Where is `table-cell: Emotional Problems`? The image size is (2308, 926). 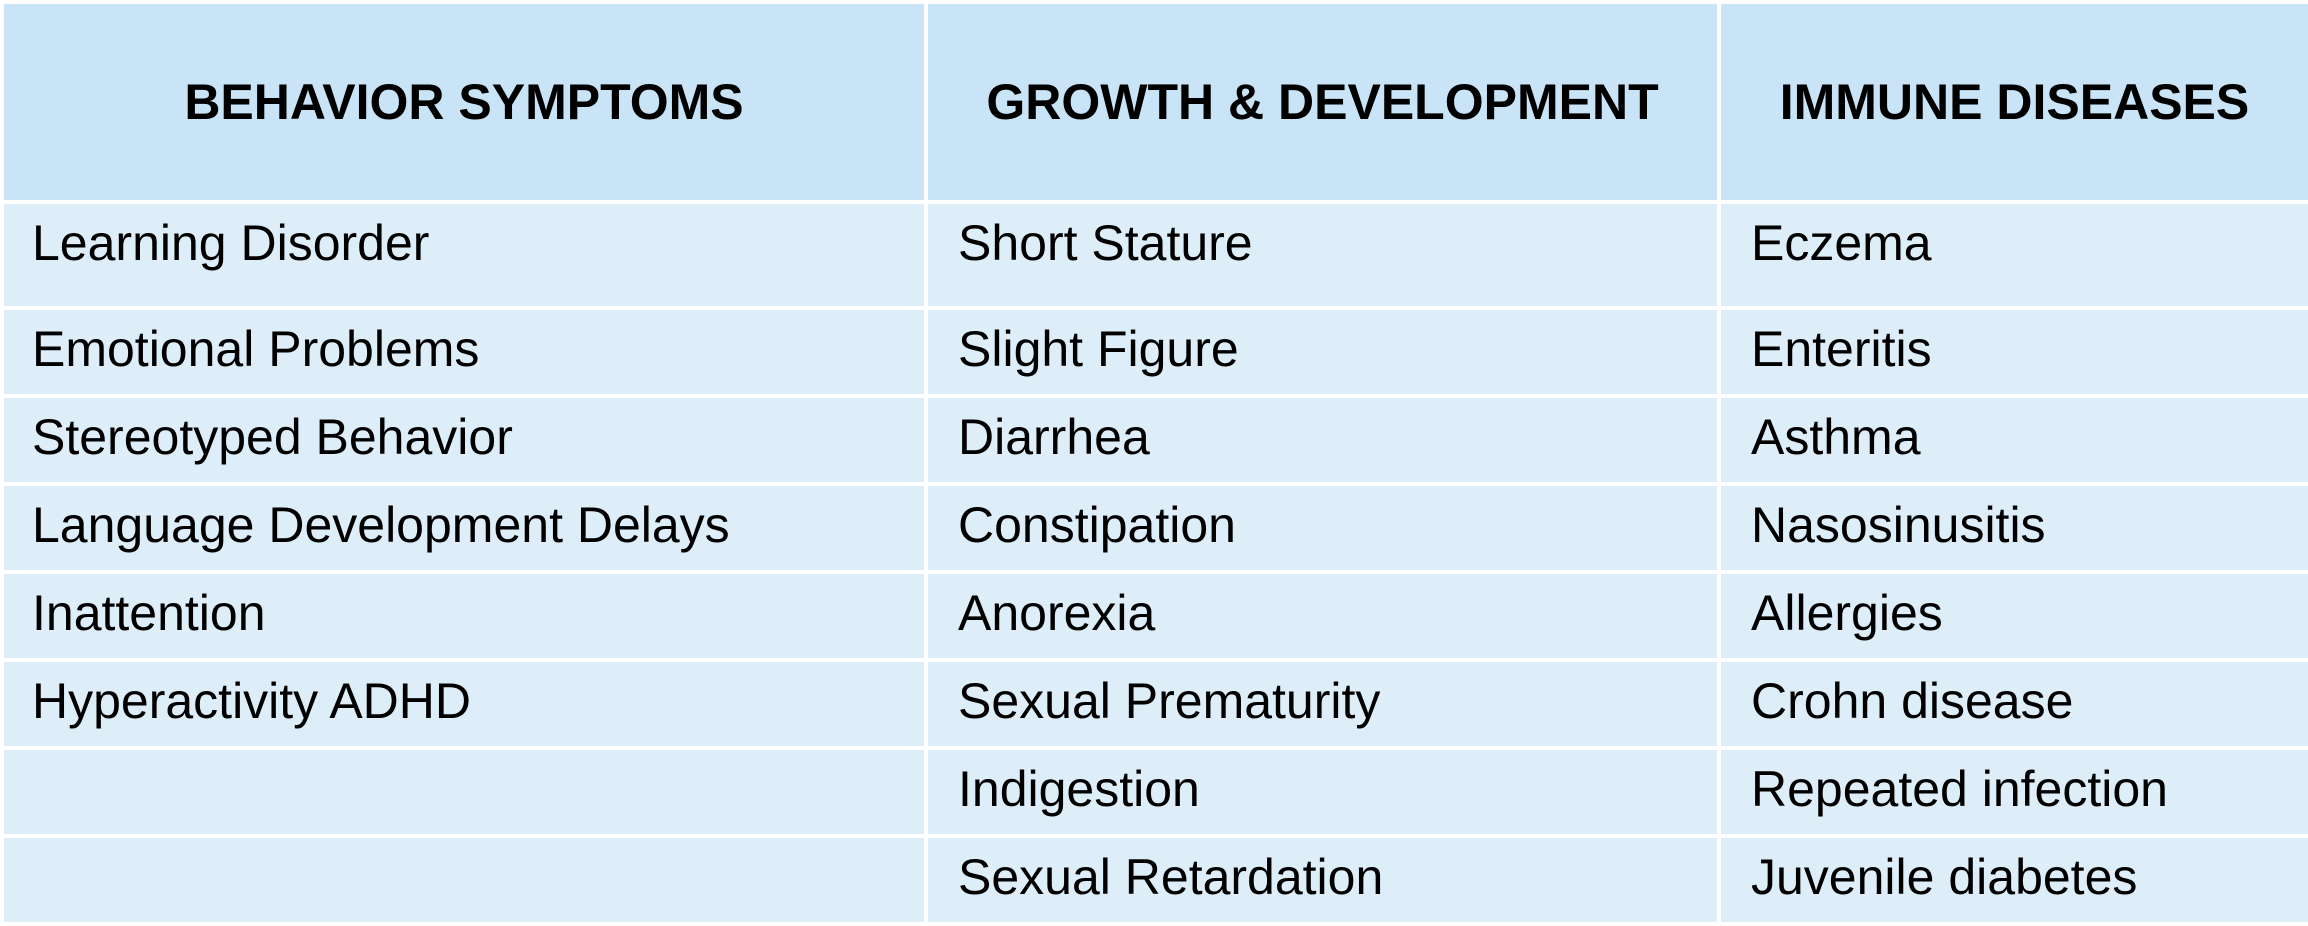
table-cell: Emotional Problems is located at coordinates (464, 352).